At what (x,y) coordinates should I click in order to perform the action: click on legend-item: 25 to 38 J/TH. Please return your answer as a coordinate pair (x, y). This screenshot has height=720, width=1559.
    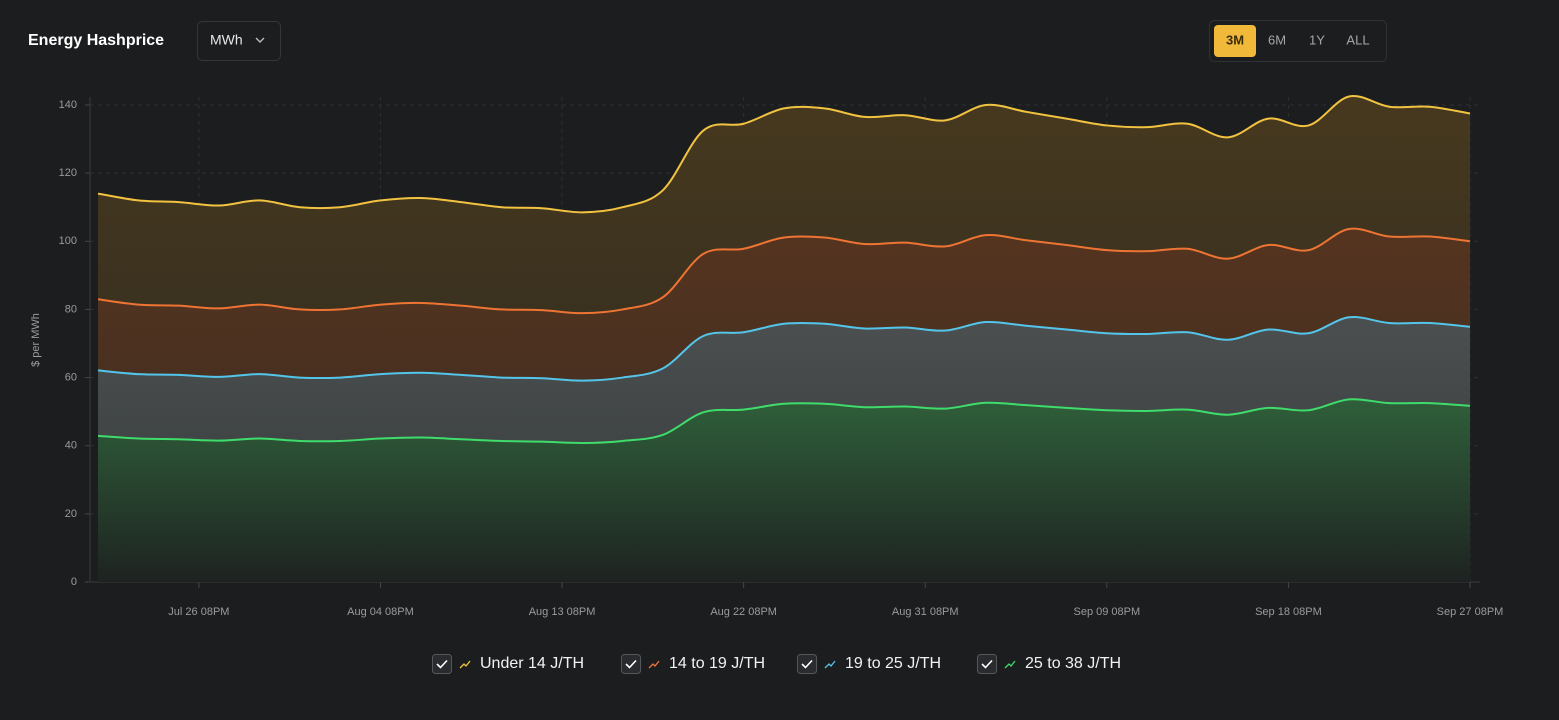
    Looking at the image, I should click on (1049, 664).